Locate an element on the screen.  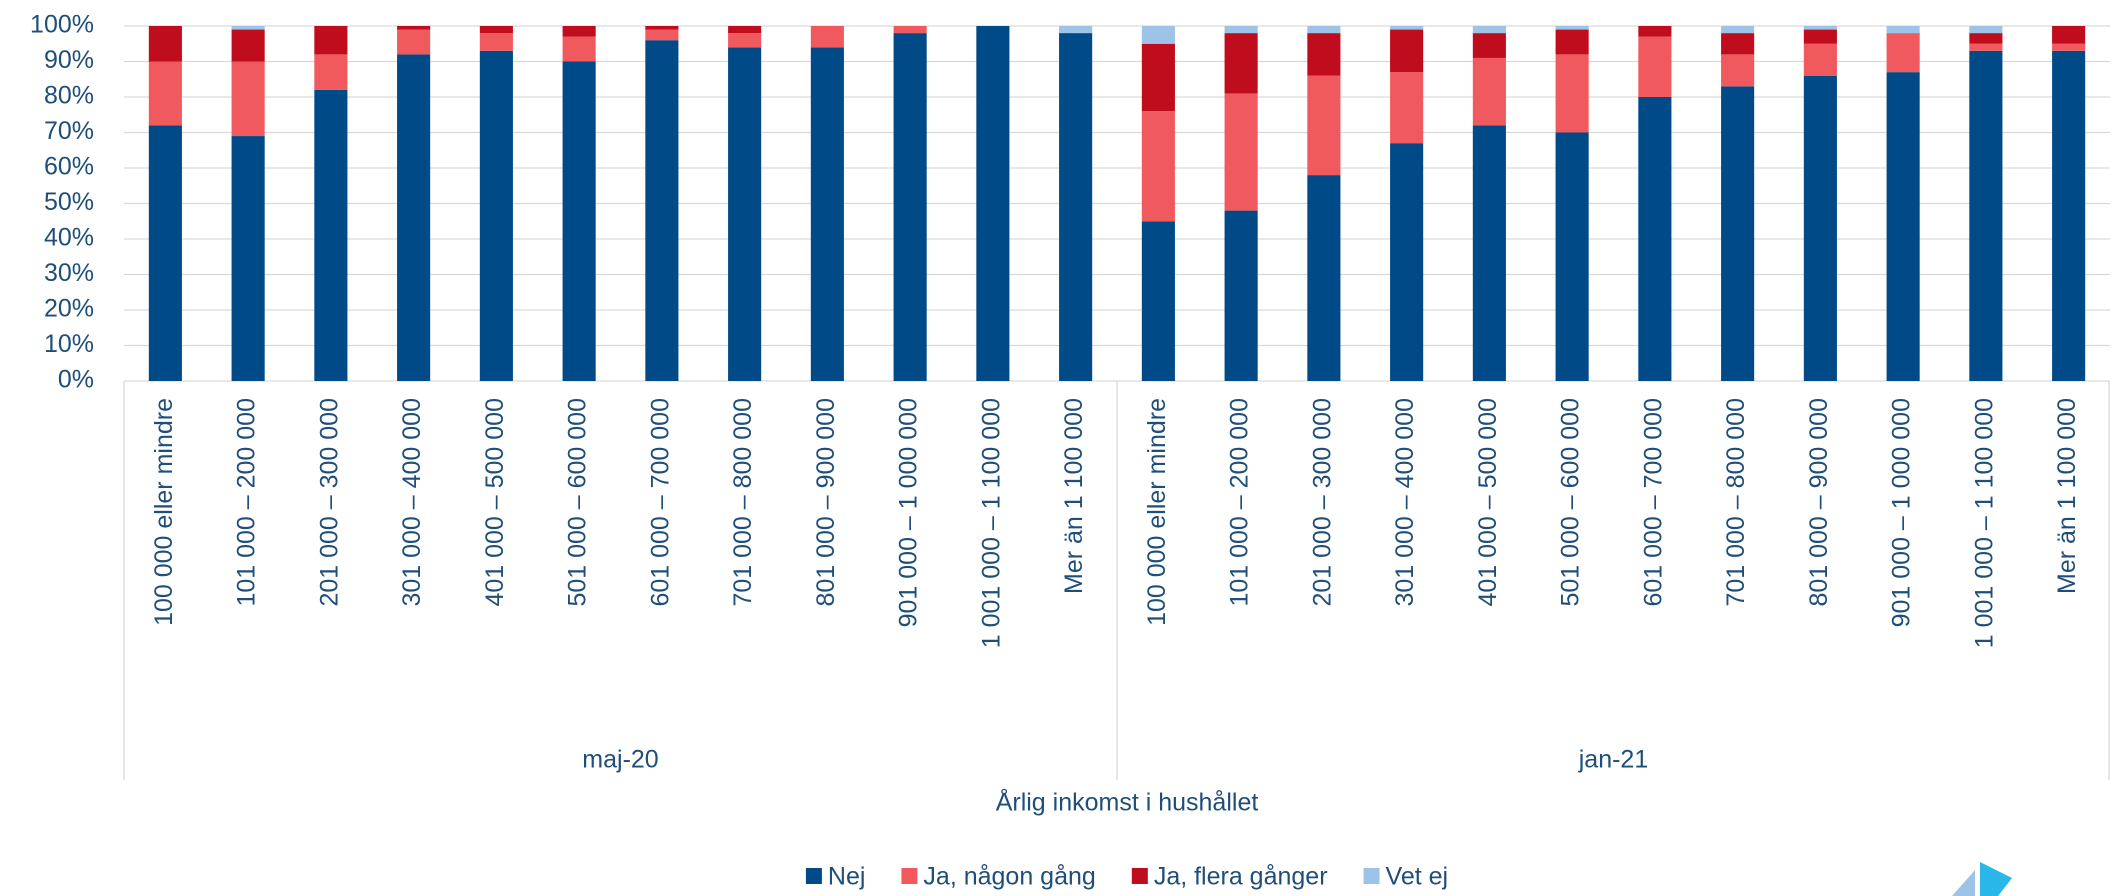
y-tick-label: 70% is located at coordinates (69, 131).